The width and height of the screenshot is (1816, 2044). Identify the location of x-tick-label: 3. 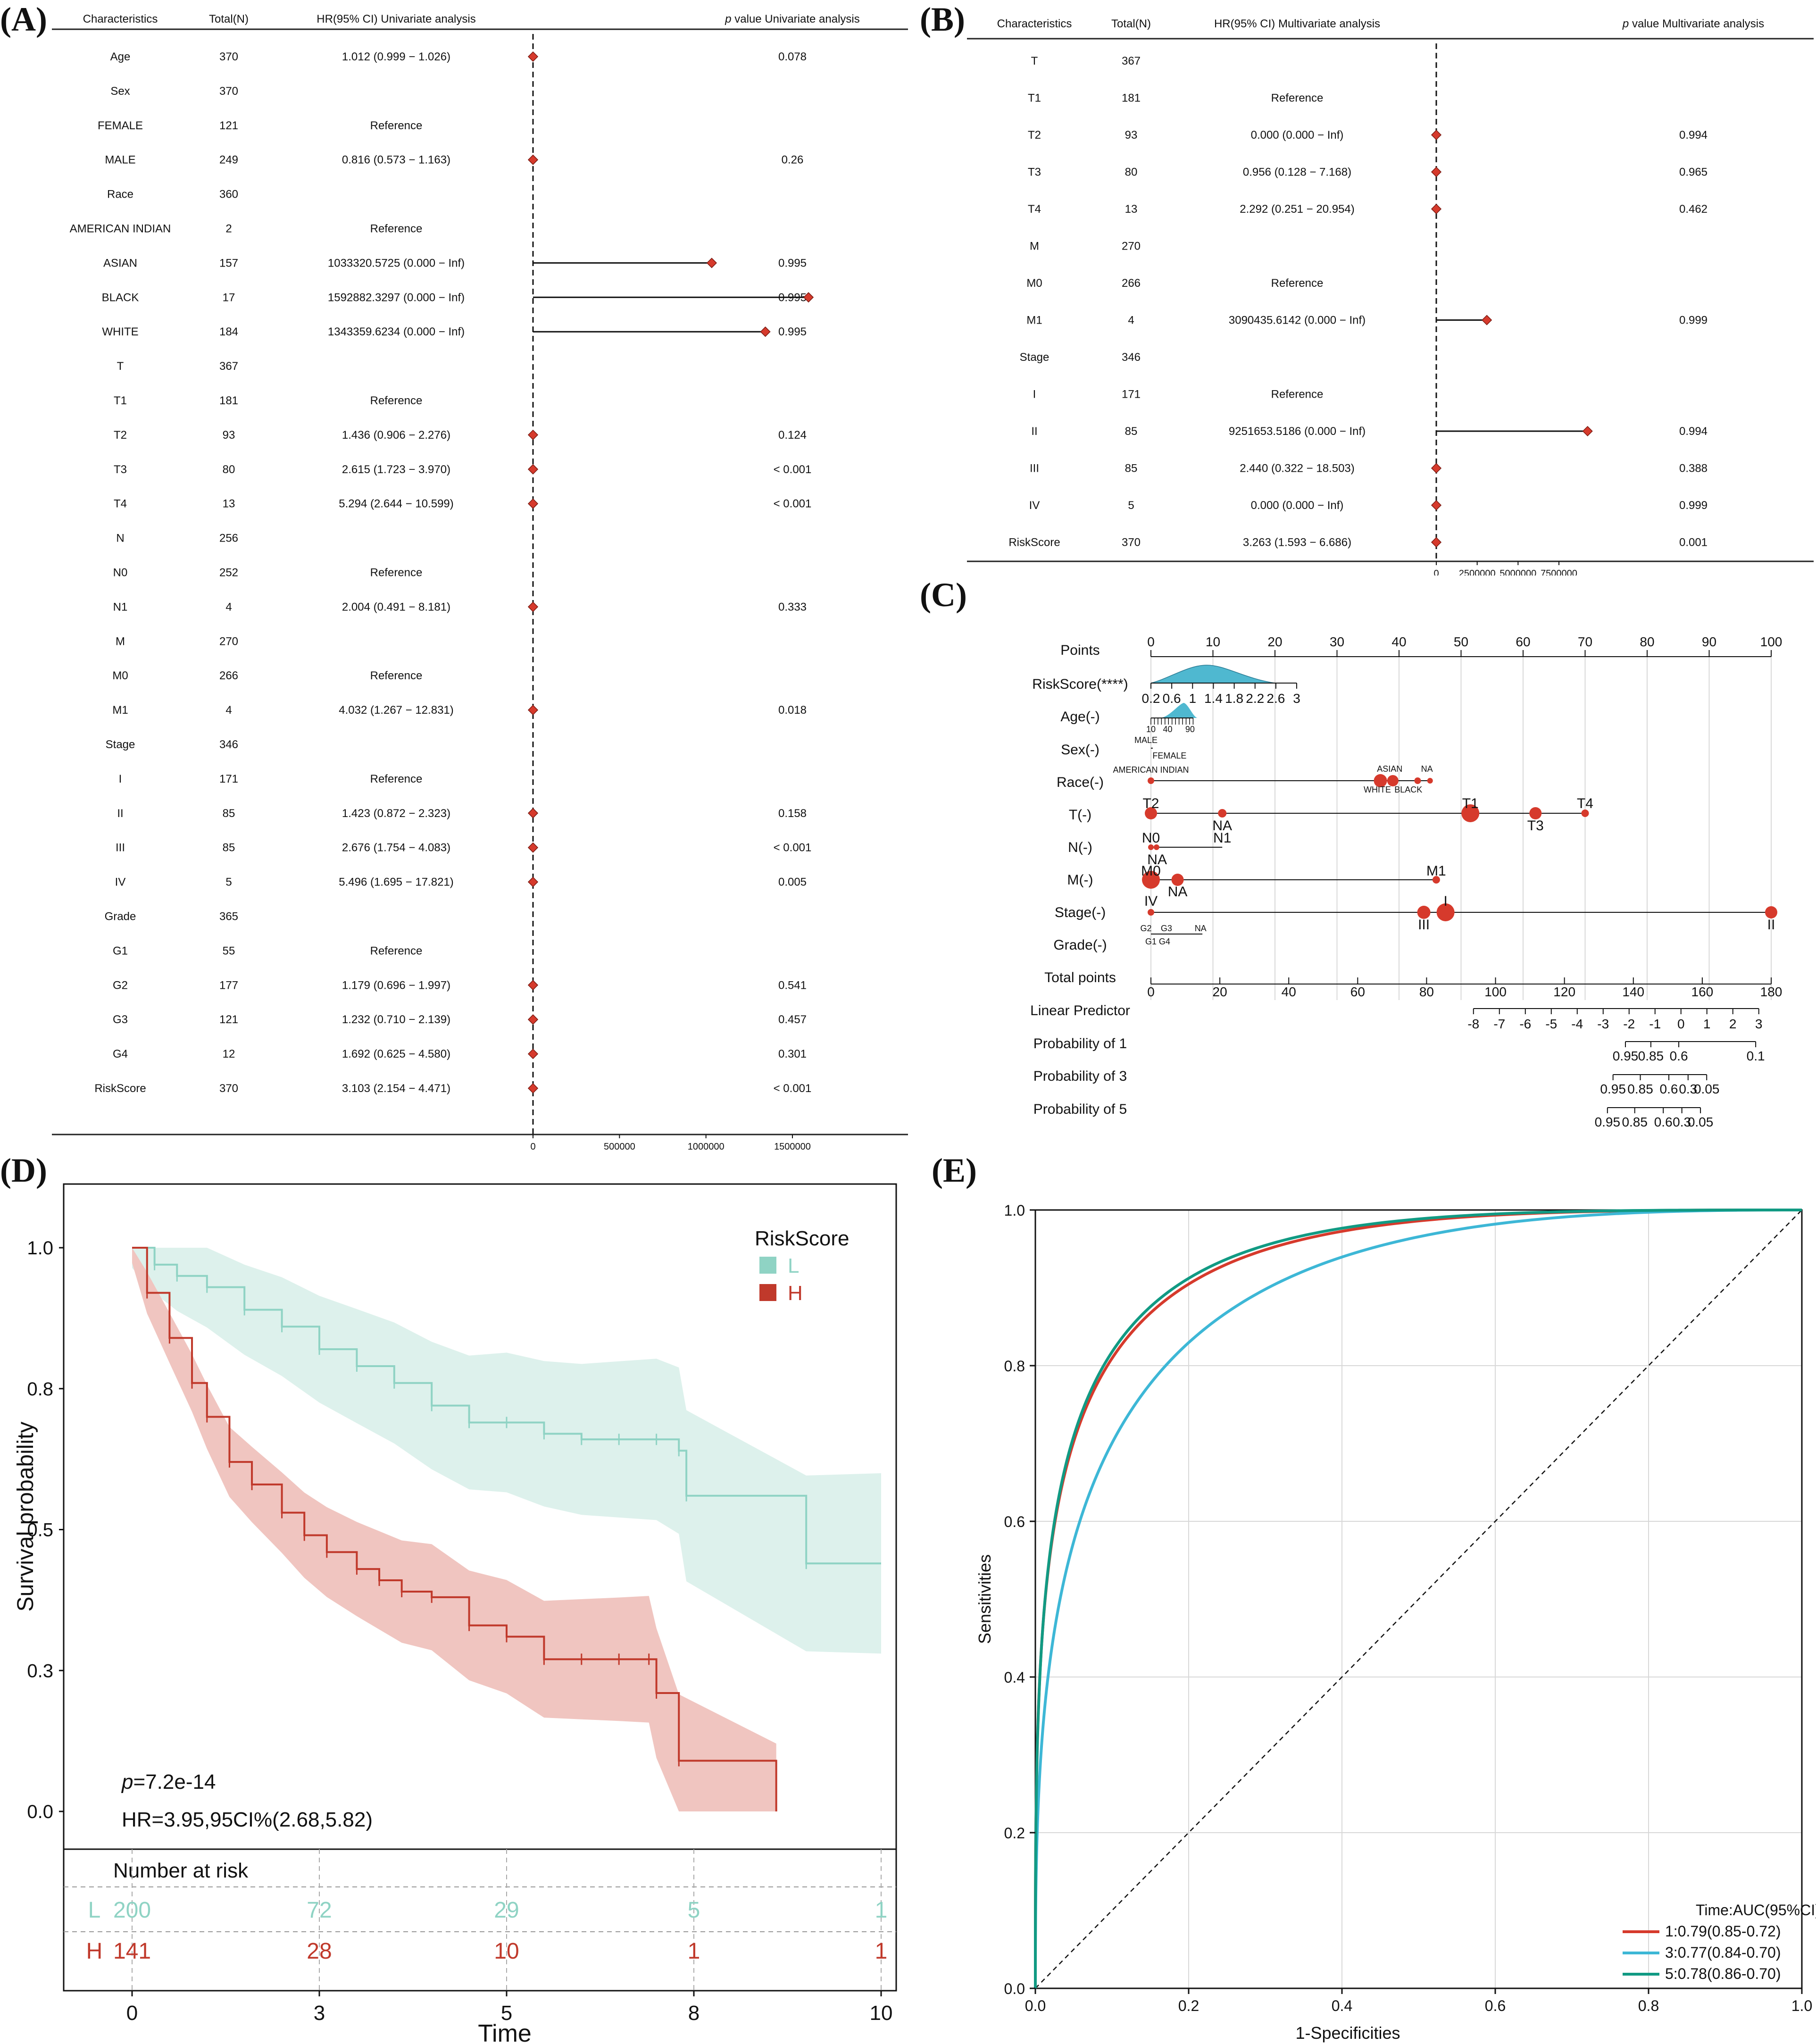
(320, 2014).